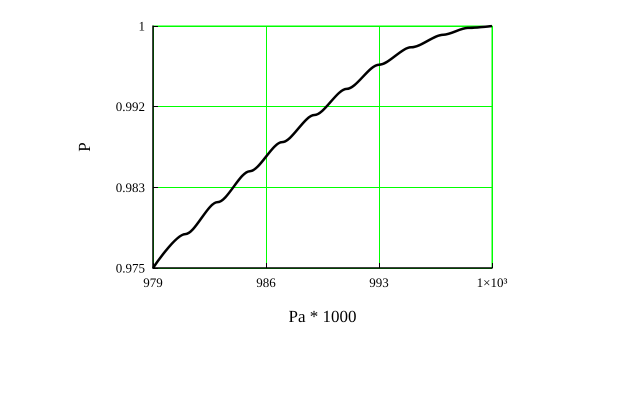 The image size is (643, 403). What do you see at coordinates (153, 282) in the screenshot?
I see `x-tick-label: 979` at bounding box center [153, 282].